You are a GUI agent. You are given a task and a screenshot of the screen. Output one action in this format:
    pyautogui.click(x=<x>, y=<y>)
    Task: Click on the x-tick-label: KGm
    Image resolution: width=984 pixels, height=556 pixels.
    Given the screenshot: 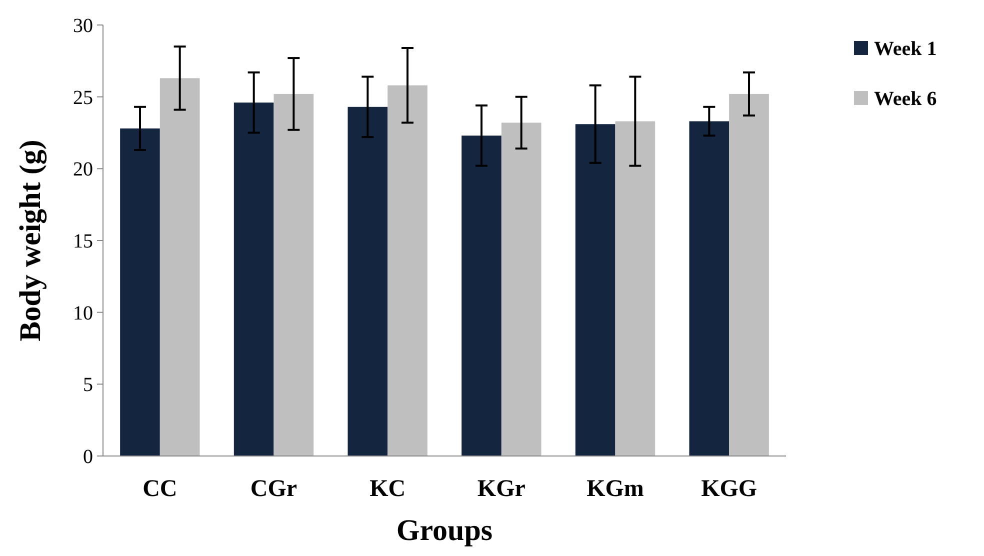 What is the action you would take?
    pyautogui.click(x=615, y=489)
    